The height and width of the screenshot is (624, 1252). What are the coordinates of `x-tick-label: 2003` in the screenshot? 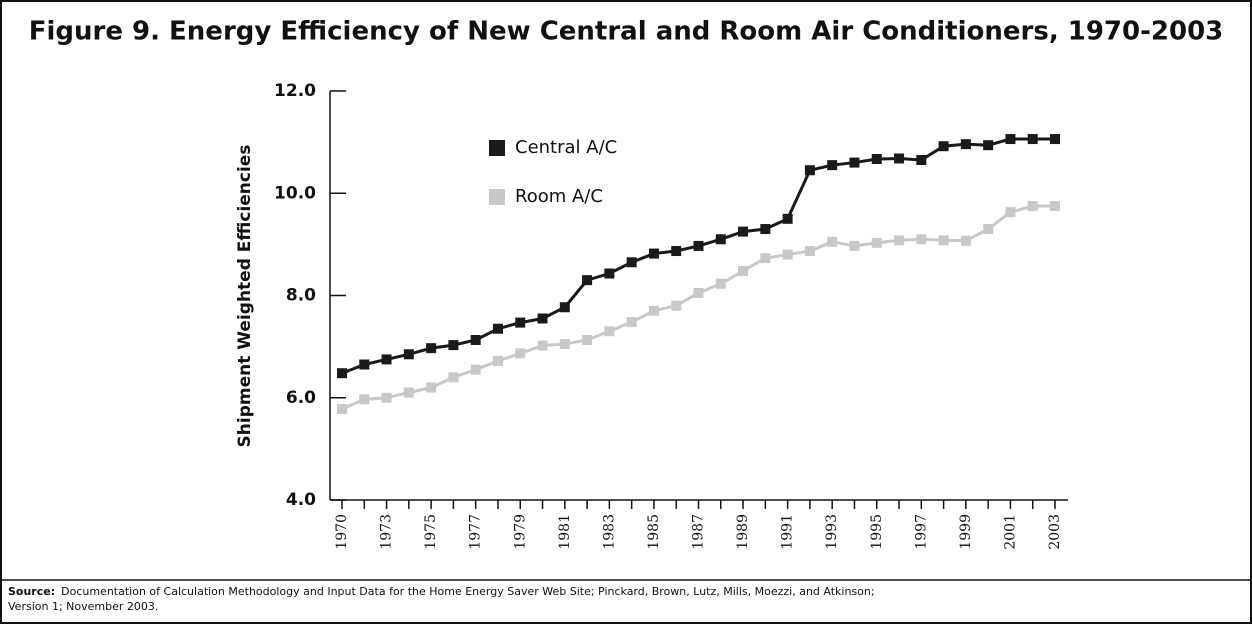 It's located at (1055, 532).